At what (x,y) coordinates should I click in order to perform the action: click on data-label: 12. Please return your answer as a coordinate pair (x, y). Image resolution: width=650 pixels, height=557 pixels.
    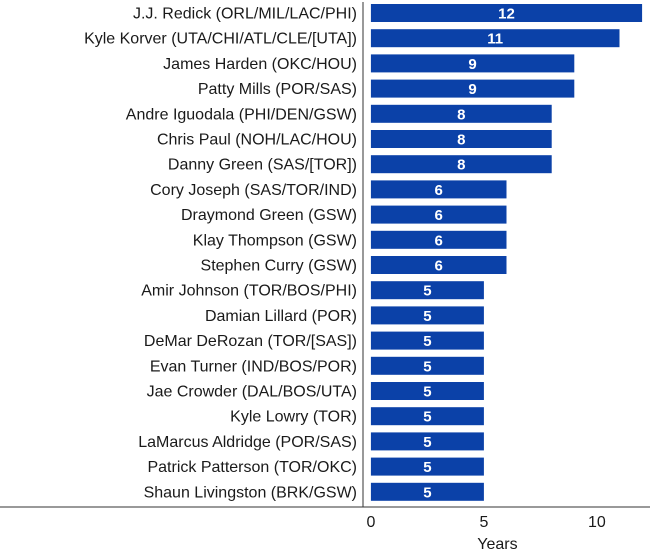
    Looking at the image, I should click on (506, 14).